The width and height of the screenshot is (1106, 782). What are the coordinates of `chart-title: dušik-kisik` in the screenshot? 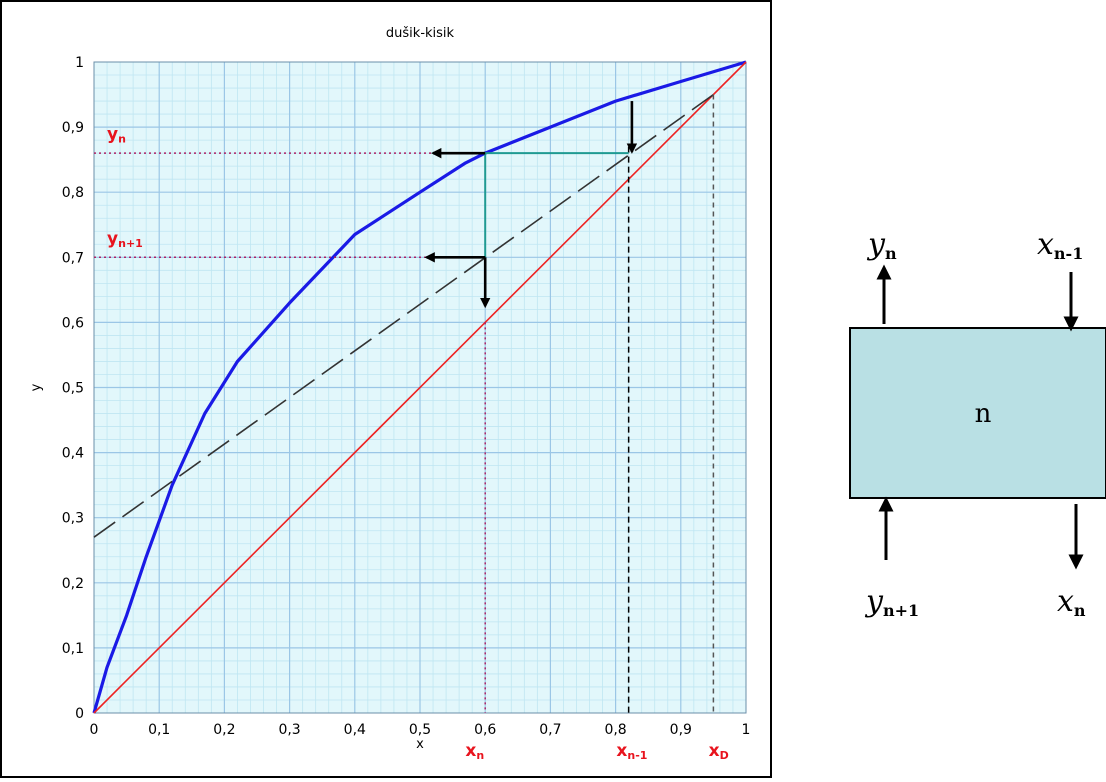 It's located at (420, 33).